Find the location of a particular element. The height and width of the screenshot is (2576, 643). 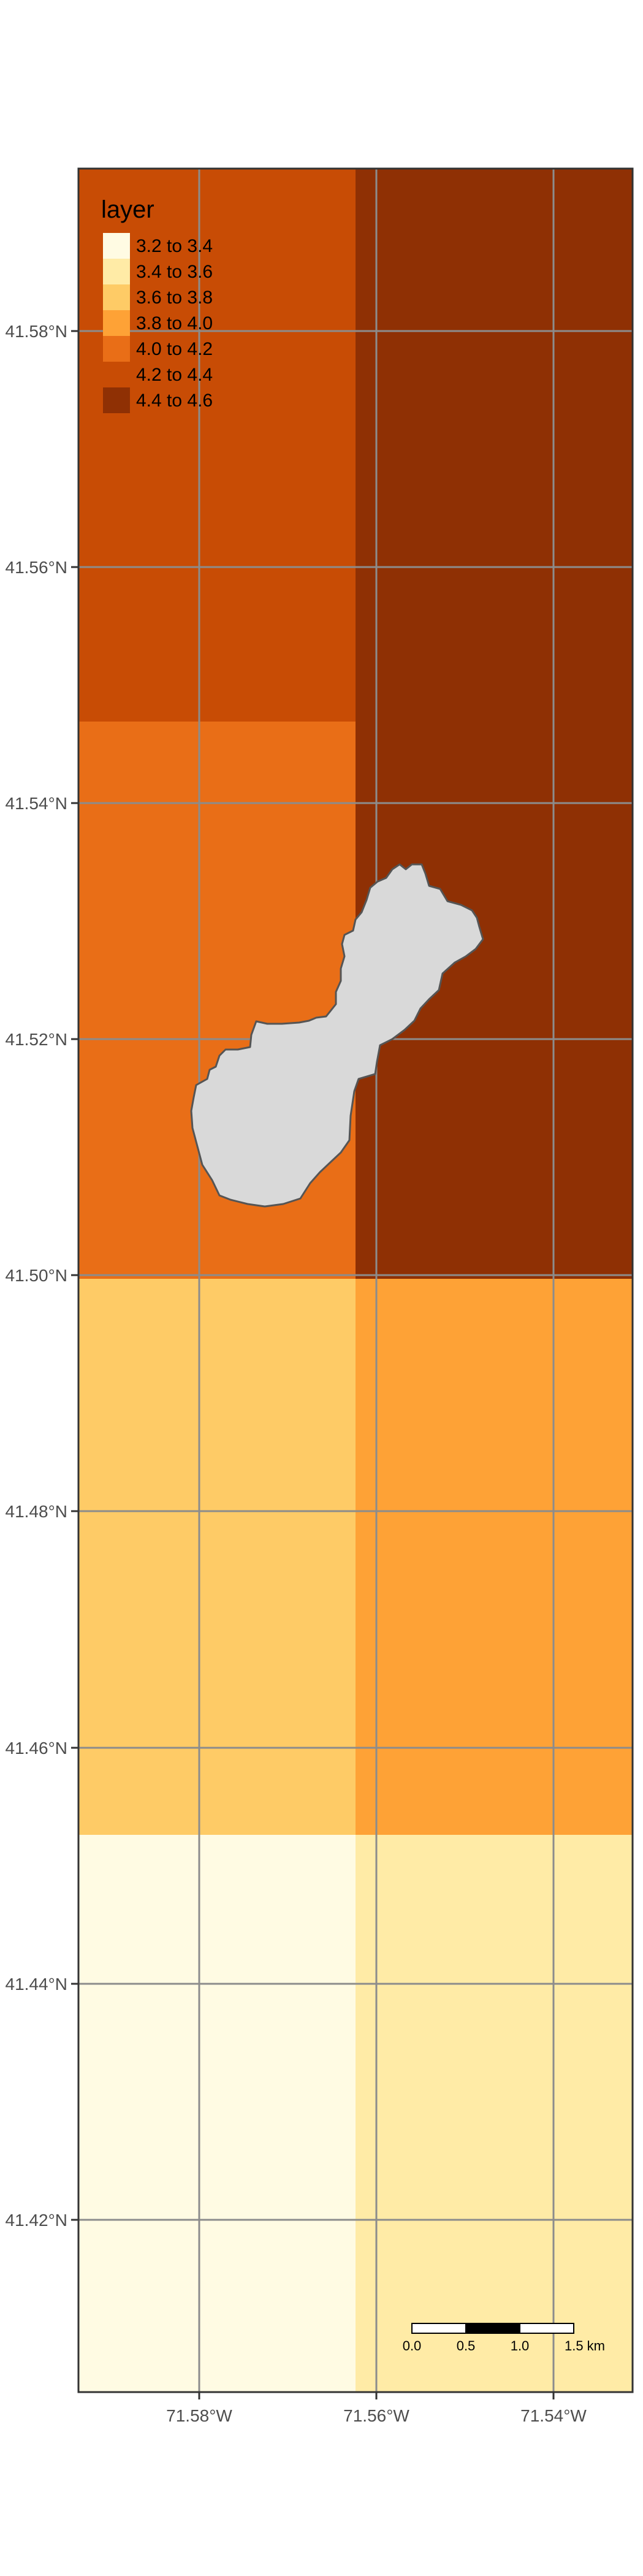

lat-label: 41.54°N is located at coordinates (37, 803).